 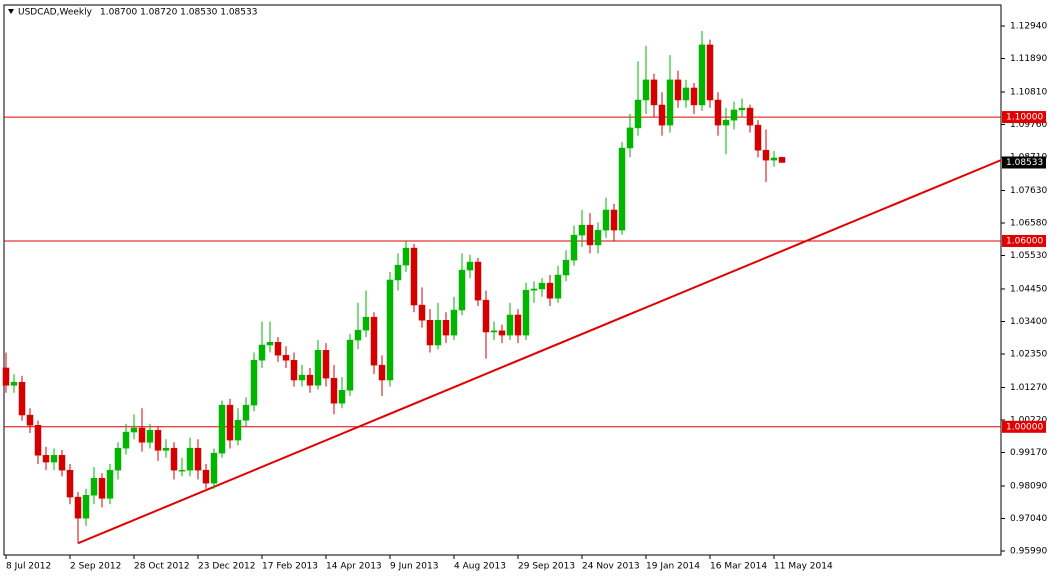 I want to click on y-tick-label: 1.02350, so click(x=1028, y=355).